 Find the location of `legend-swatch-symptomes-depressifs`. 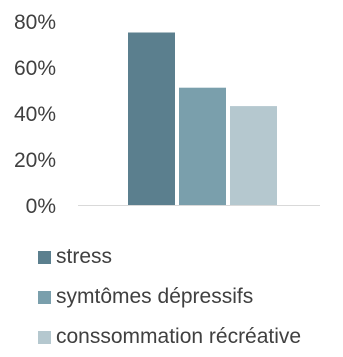

legend-swatch-symptomes-depressifs is located at coordinates (44, 297).